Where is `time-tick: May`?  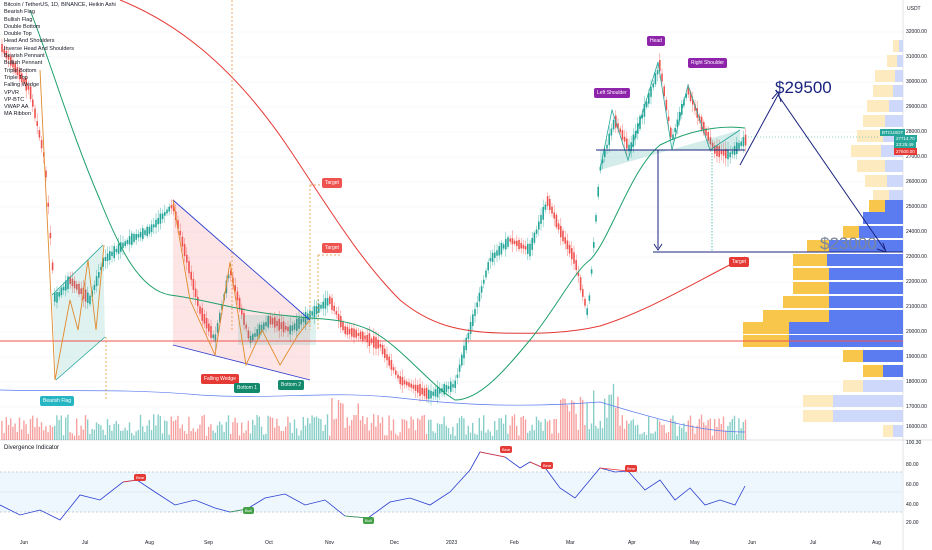 time-tick: May is located at coordinates (695, 543).